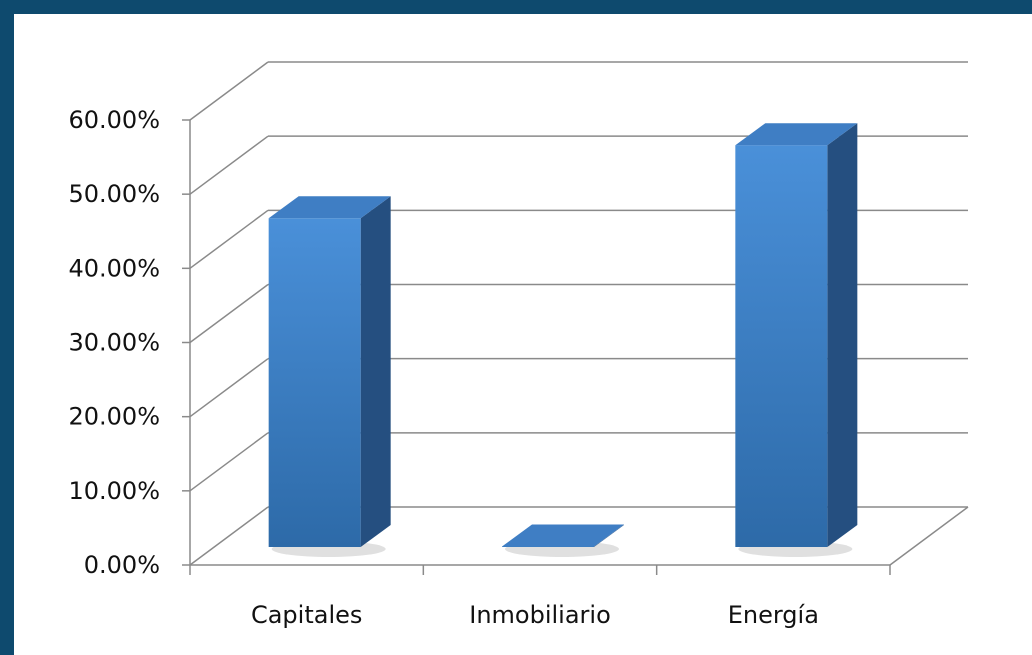 This screenshot has width=1032, height=655. Describe the element at coordinates (306, 615) in the screenshot. I see `x-category-label: Capitales` at that location.